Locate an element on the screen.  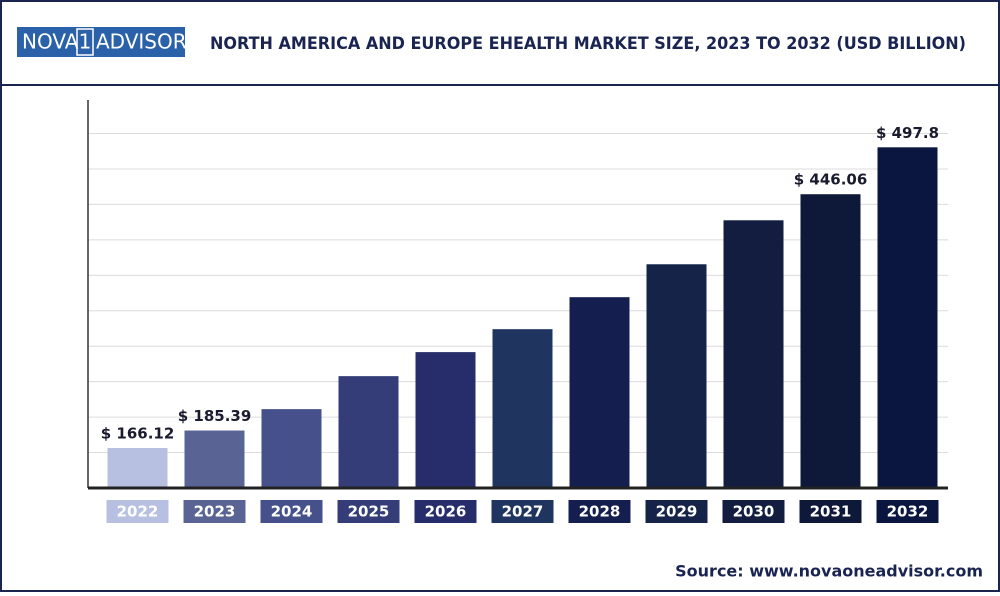
logo-text: NOVA is located at coordinates (50, 42).